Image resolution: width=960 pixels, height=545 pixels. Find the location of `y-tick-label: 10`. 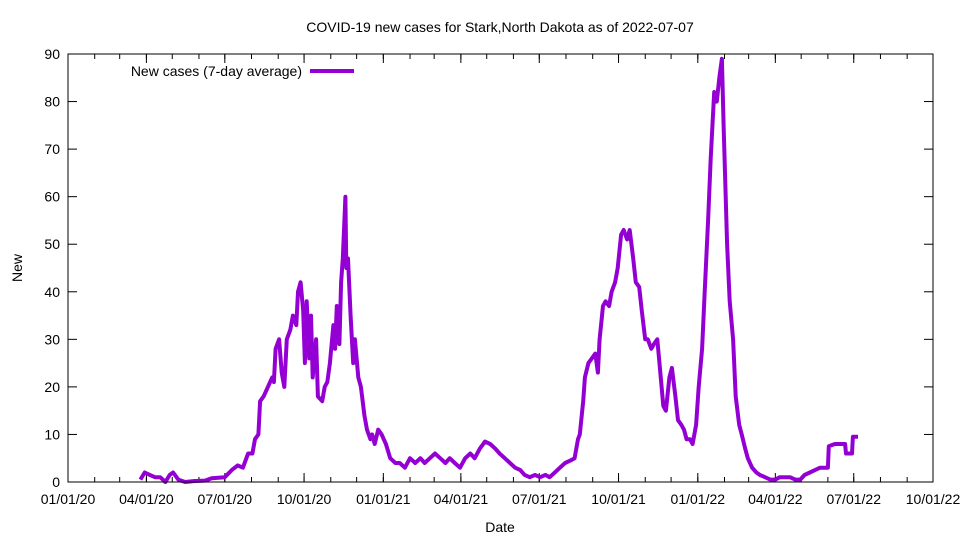

y-tick-label: 10 is located at coordinates (52, 434).